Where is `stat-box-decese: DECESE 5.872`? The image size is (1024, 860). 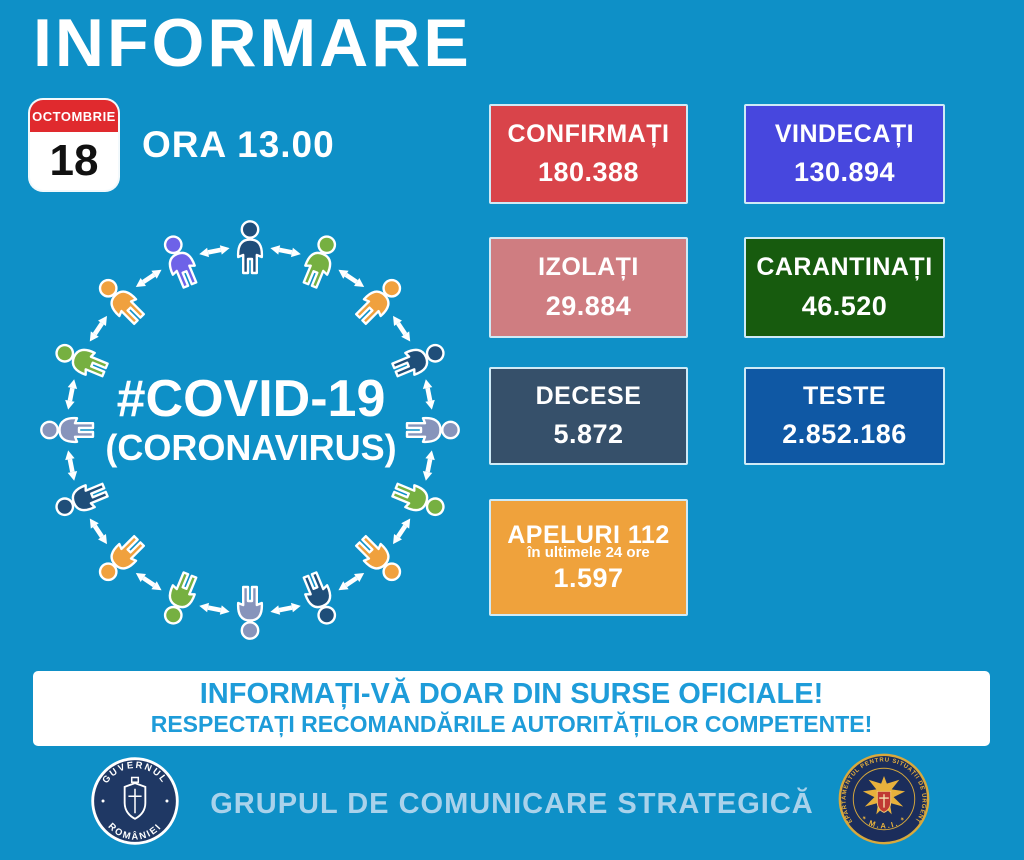
stat-box-decese: DECESE 5.872 is located at coordinates (588, 416).